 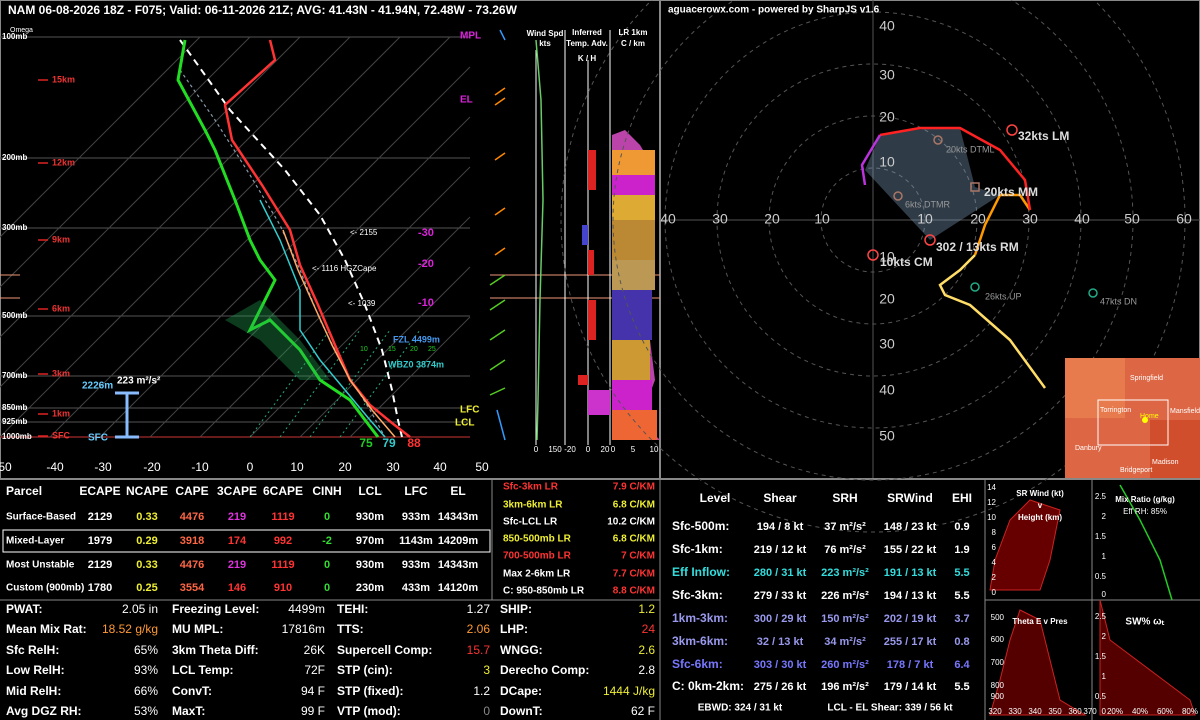 What do you see at coordinates (844, 498) in the screenshot?
I see `kin-header: SRH` at bounding box center [844, 498].